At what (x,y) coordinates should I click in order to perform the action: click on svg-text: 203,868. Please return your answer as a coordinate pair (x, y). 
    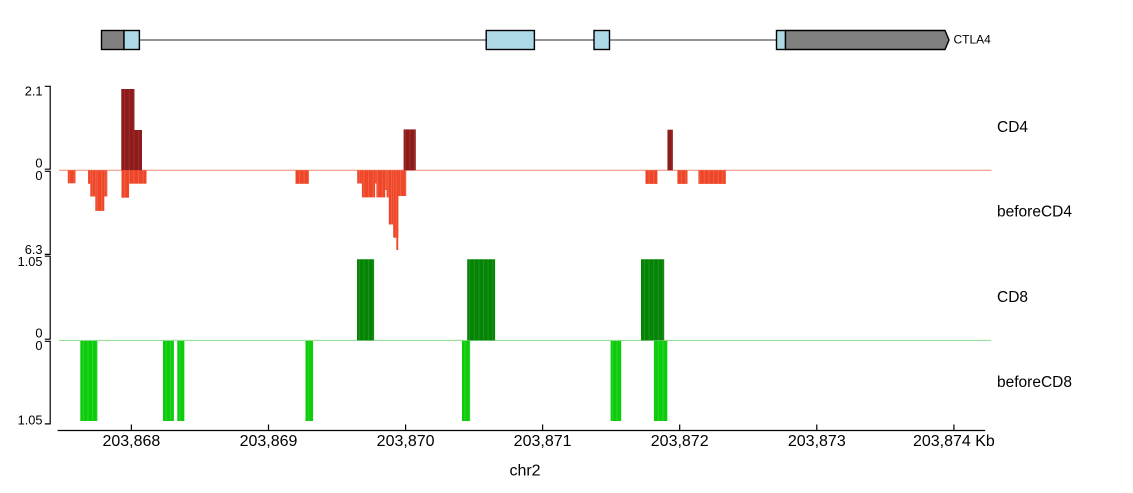
    Looking at the image, I should click on (131, 441).